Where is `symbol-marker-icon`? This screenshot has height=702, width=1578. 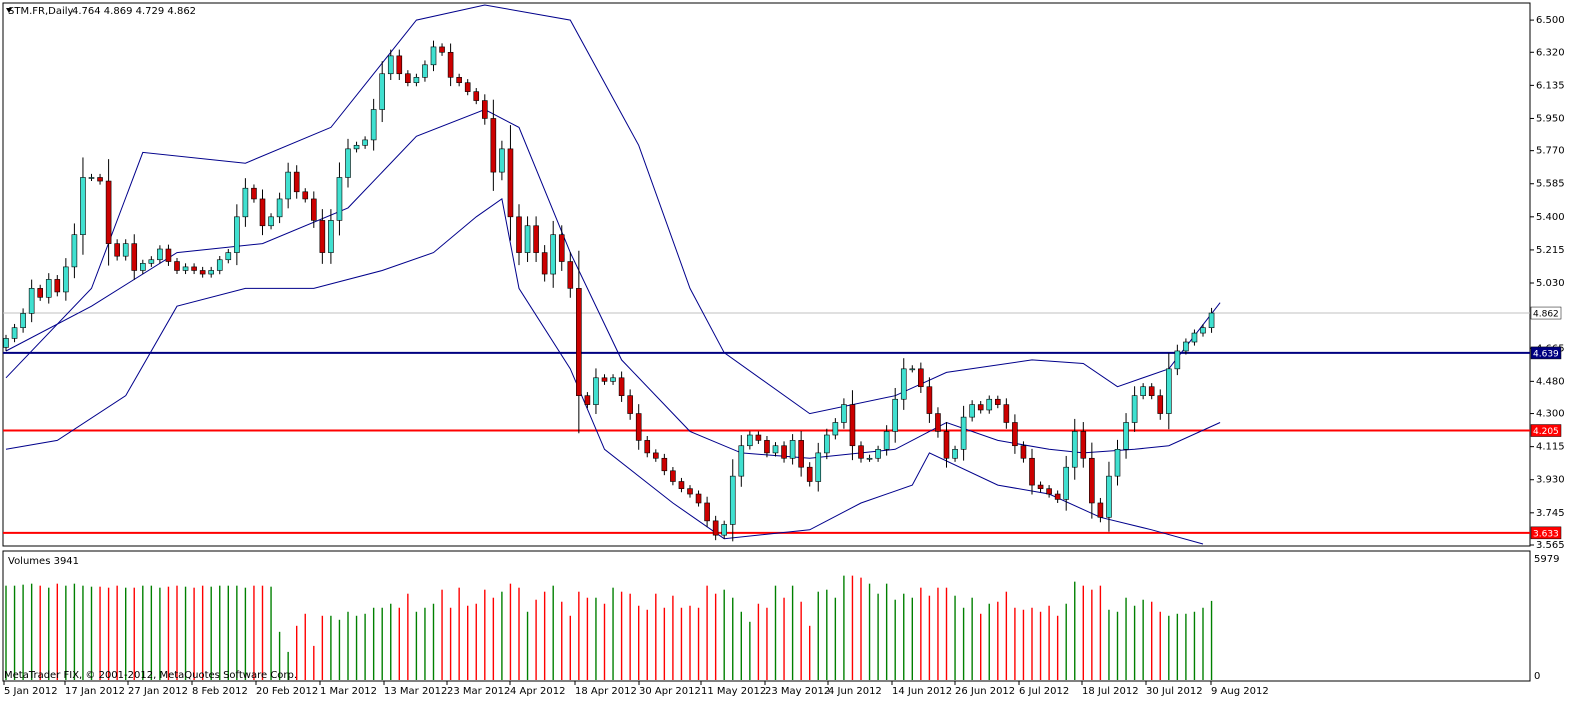 symbol-marker-icon is located at coordinates (9, 10).